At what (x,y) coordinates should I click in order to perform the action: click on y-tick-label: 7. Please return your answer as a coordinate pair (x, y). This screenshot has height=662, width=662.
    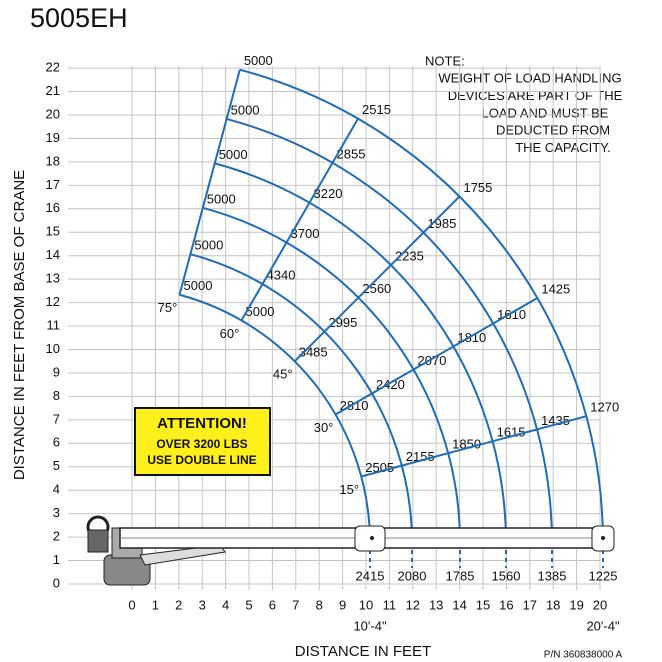
    Looking at the image, I should click on (56, 418).